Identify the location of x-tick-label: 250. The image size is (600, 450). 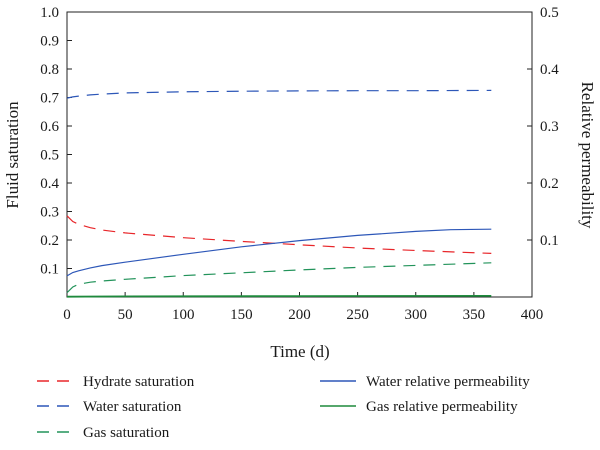
(357, 315).